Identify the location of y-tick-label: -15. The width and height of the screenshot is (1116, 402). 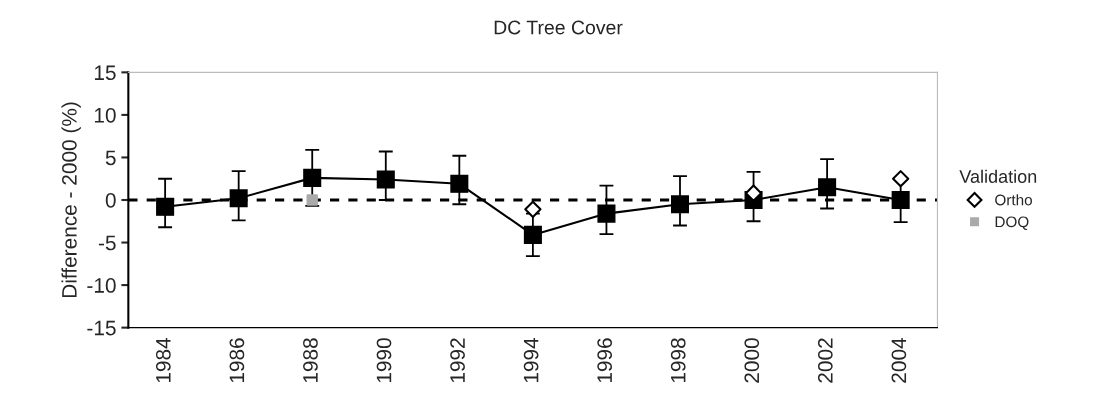
(101, 328).